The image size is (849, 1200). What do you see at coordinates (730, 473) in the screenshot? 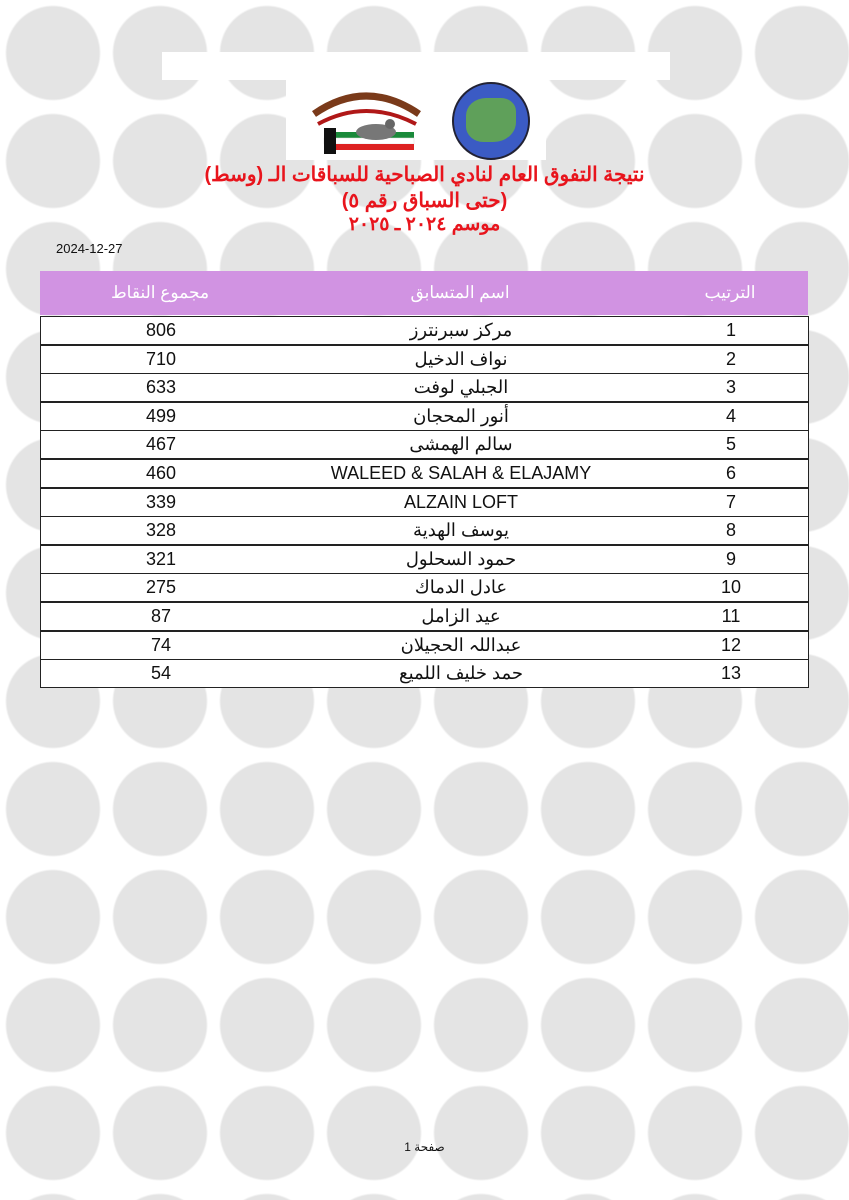
I see `rank-cell: 6` at bounding box center [730, 473].